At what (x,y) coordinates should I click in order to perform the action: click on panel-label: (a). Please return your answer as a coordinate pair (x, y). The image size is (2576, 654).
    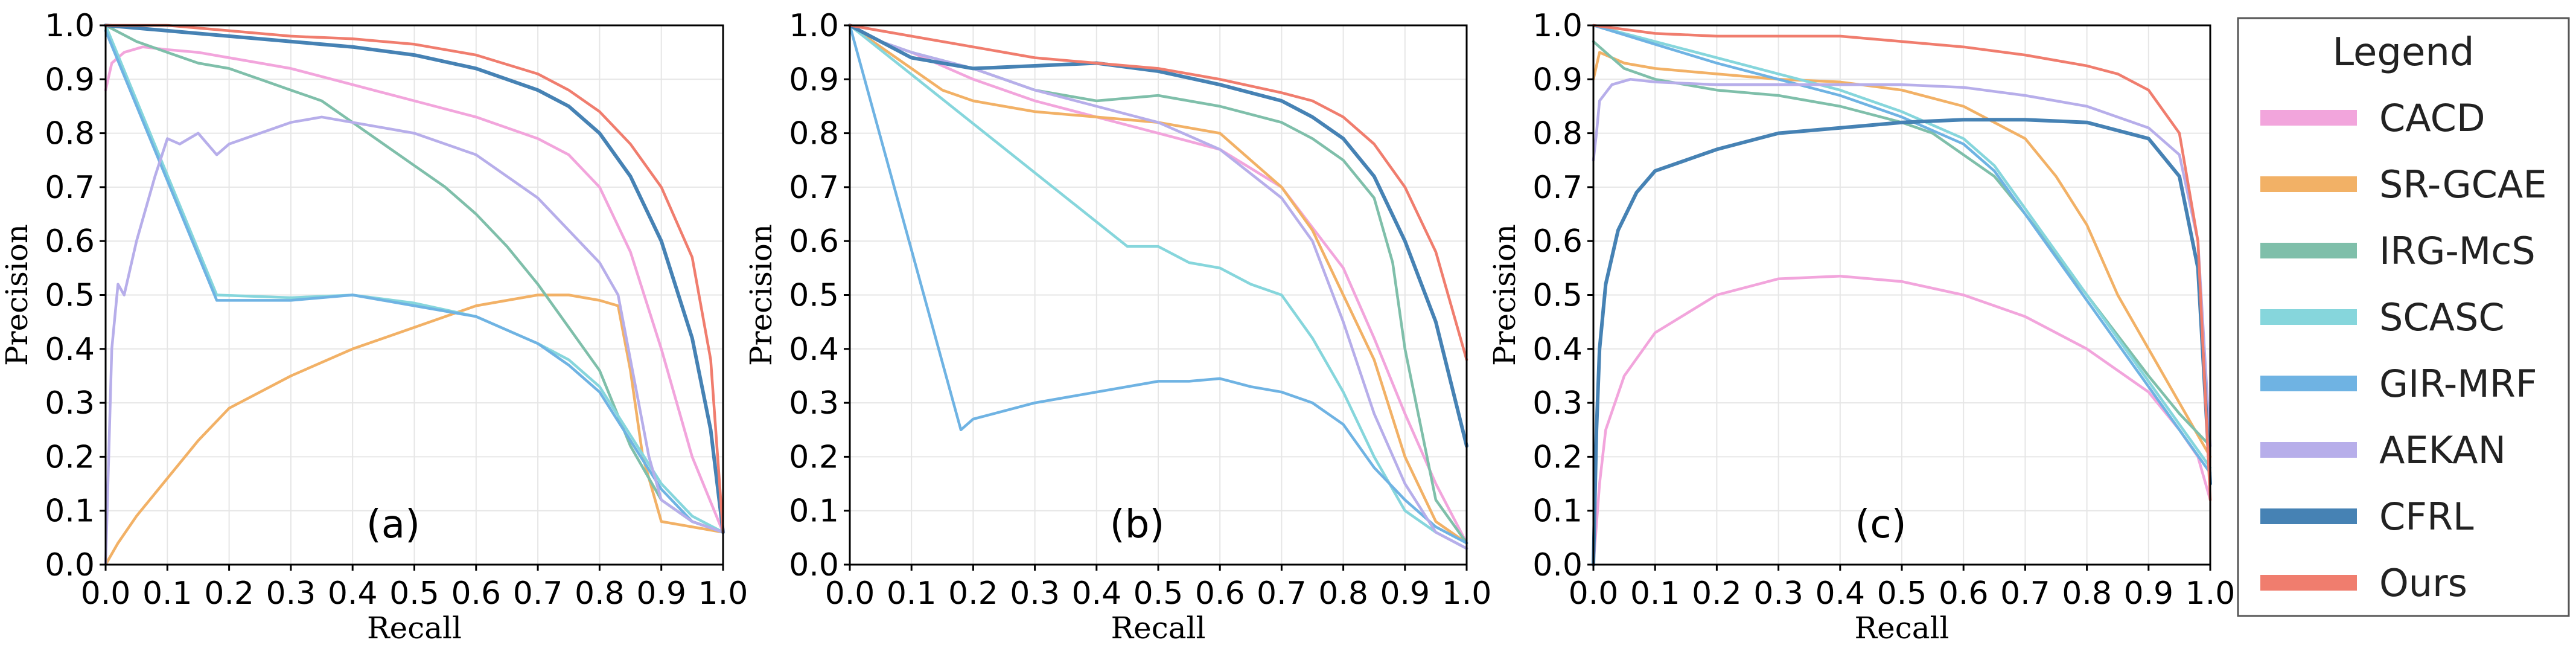
    Looking at the image, I should click on (393, 524).